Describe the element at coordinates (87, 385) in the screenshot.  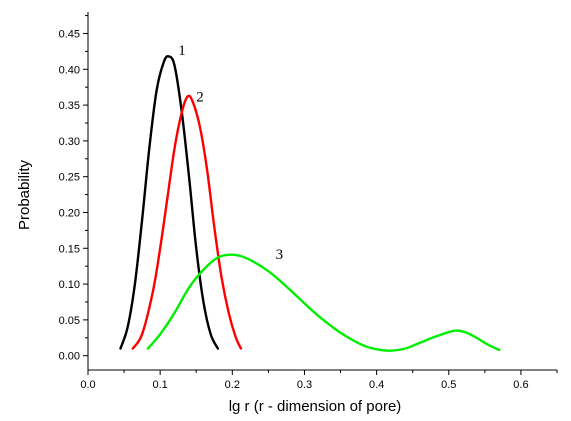
I see `x-tick-label: 0.0` at that location.